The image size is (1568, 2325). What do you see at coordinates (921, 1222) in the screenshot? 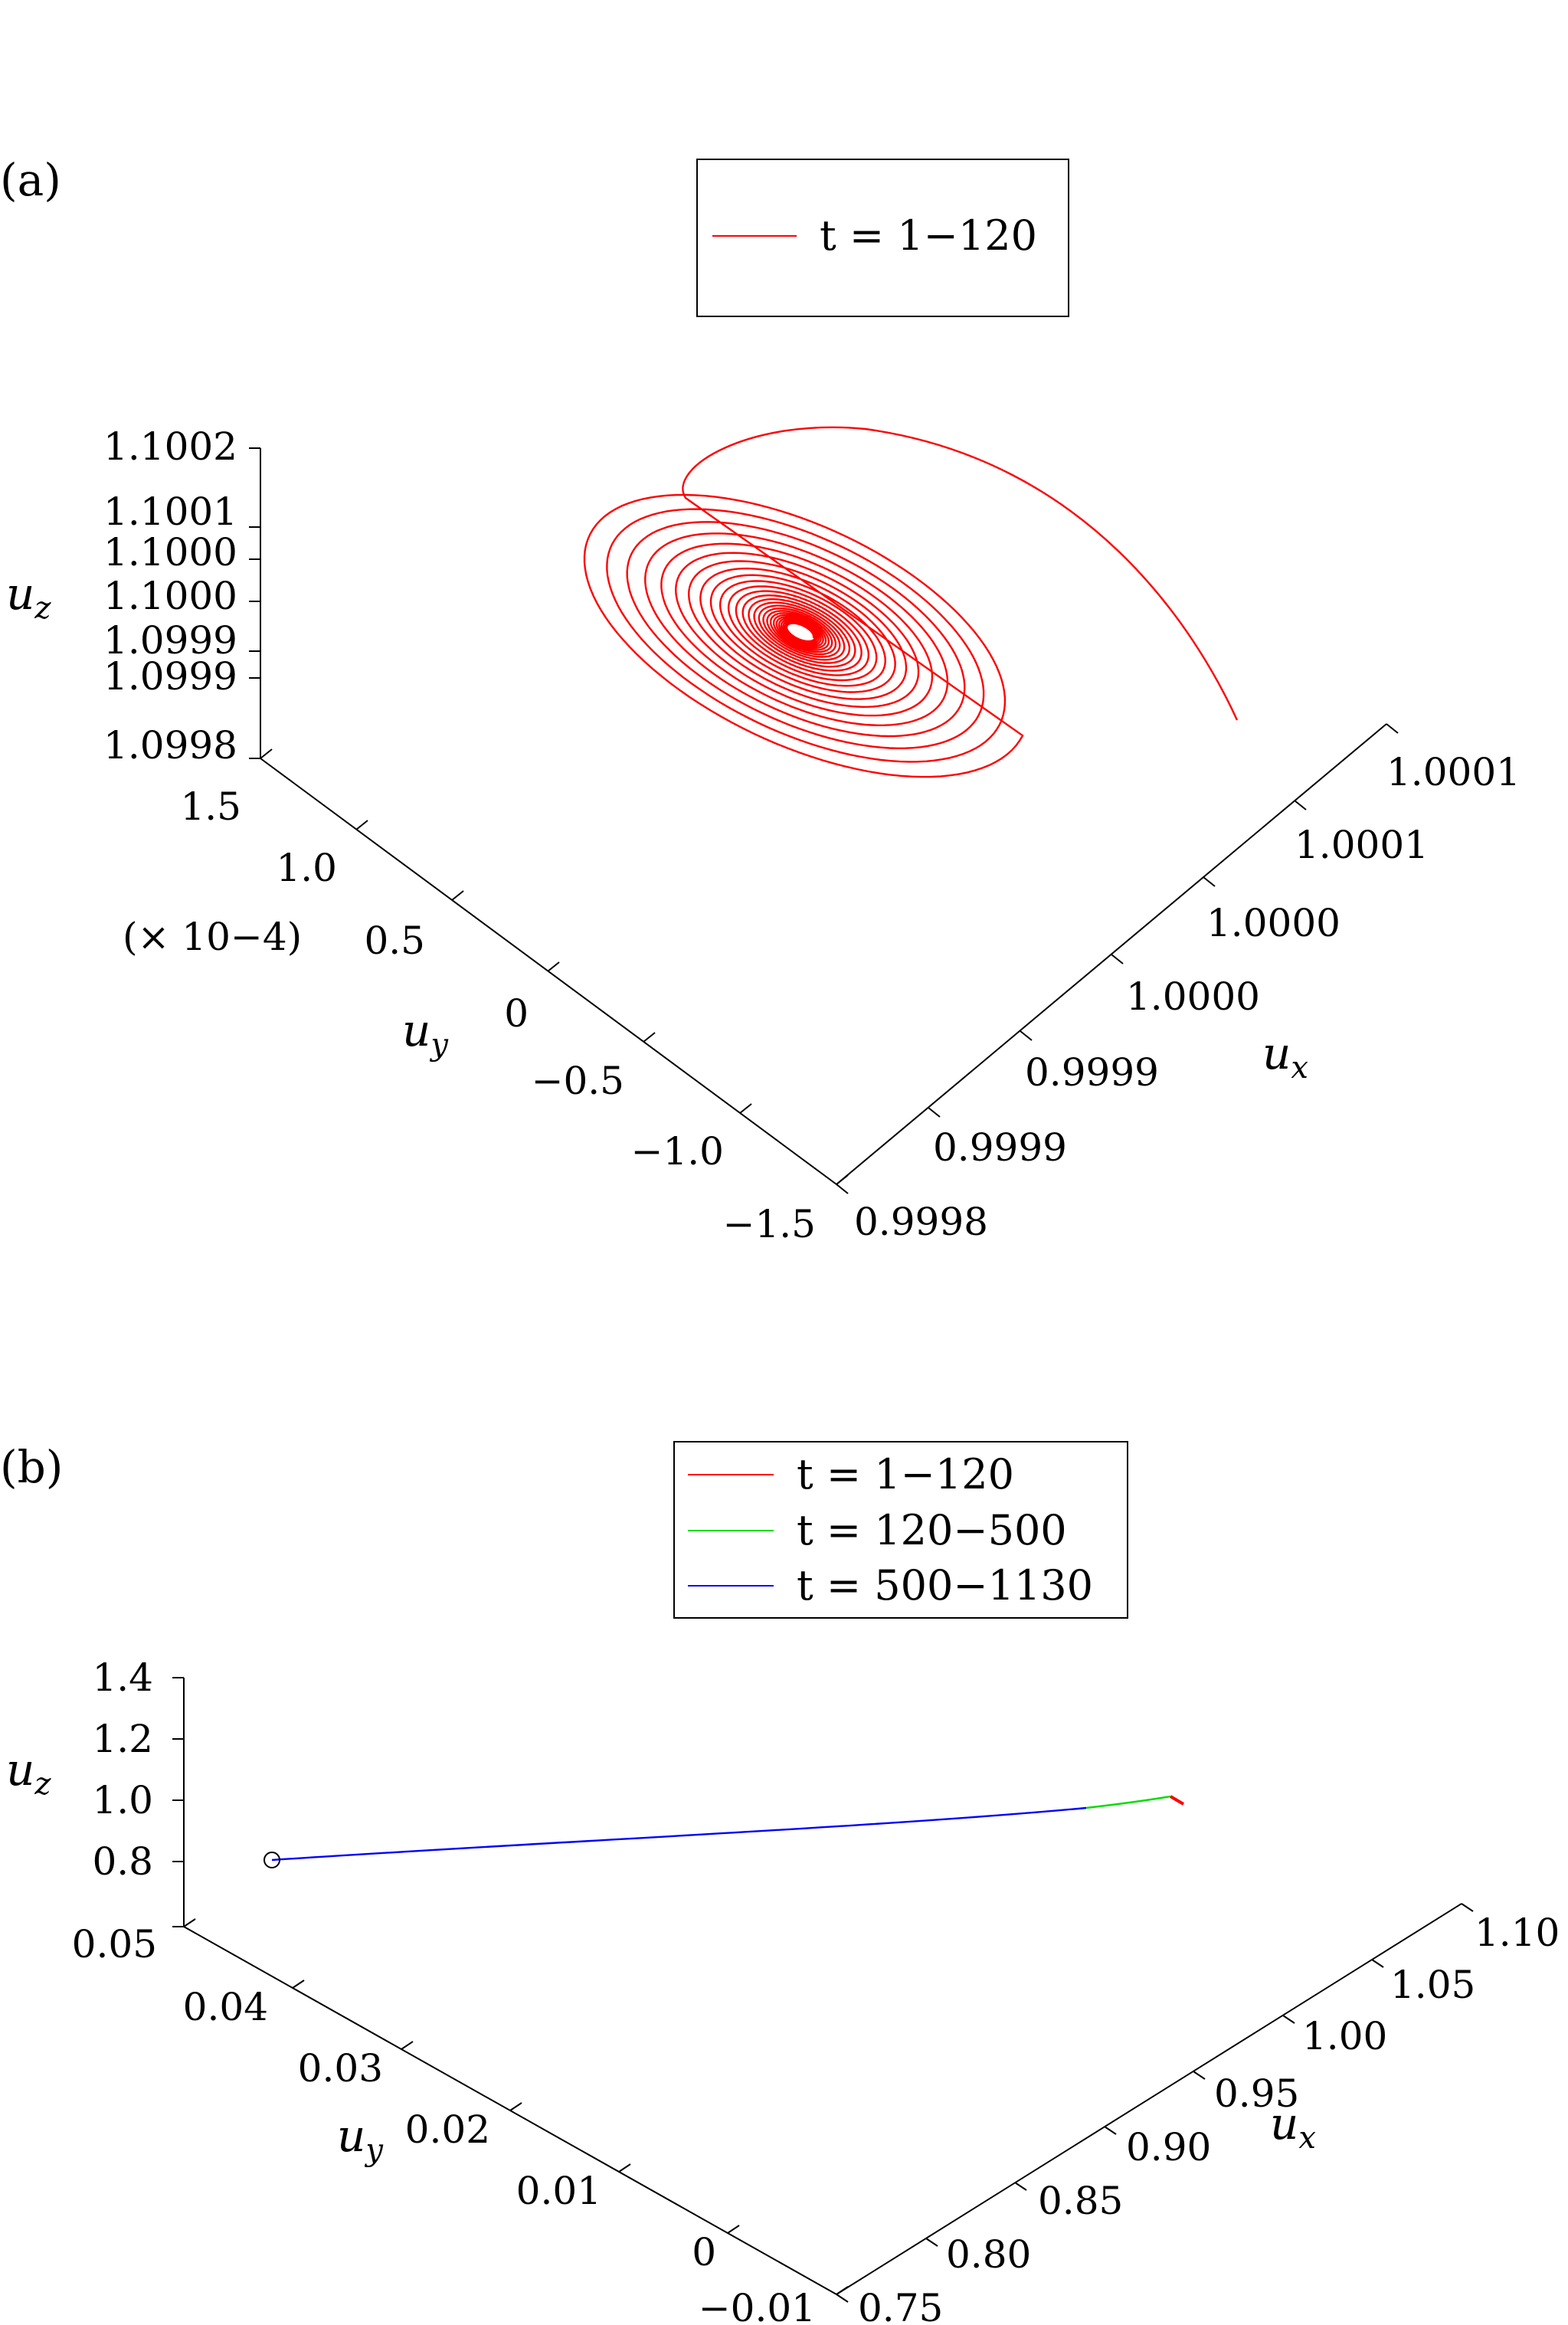
I see `panel-a-x-ticklabel-0: 0.9998` at bounding box center [921, 1222].